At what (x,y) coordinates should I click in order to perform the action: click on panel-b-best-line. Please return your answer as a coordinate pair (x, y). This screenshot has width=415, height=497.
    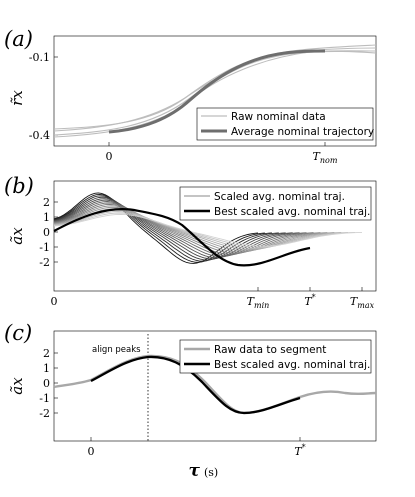
    Looking at the image, I should click on (182, 237).